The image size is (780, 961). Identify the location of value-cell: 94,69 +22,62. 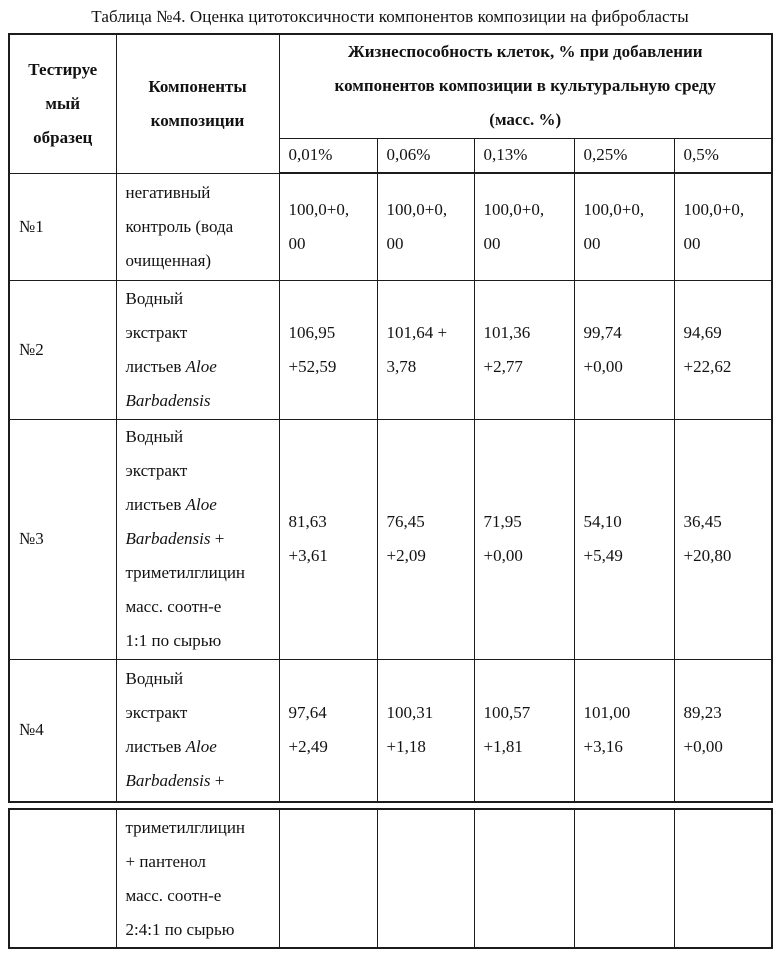
(723, 349).